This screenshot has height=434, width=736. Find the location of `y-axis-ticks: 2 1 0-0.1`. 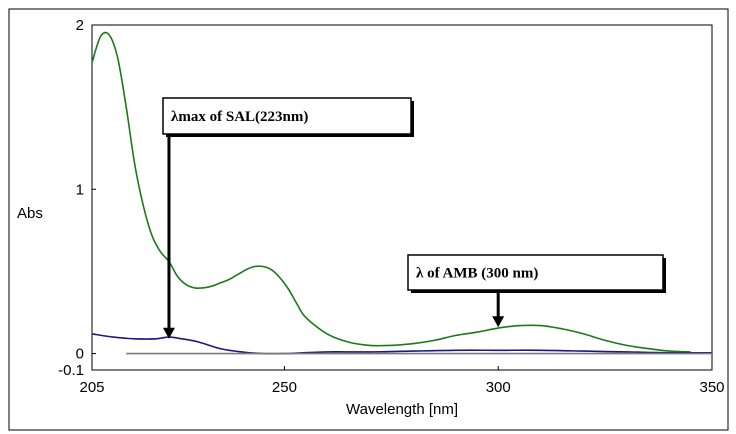

y-axis-ticks: 2 1 0-0.1 is located at coordinates (77, 198).